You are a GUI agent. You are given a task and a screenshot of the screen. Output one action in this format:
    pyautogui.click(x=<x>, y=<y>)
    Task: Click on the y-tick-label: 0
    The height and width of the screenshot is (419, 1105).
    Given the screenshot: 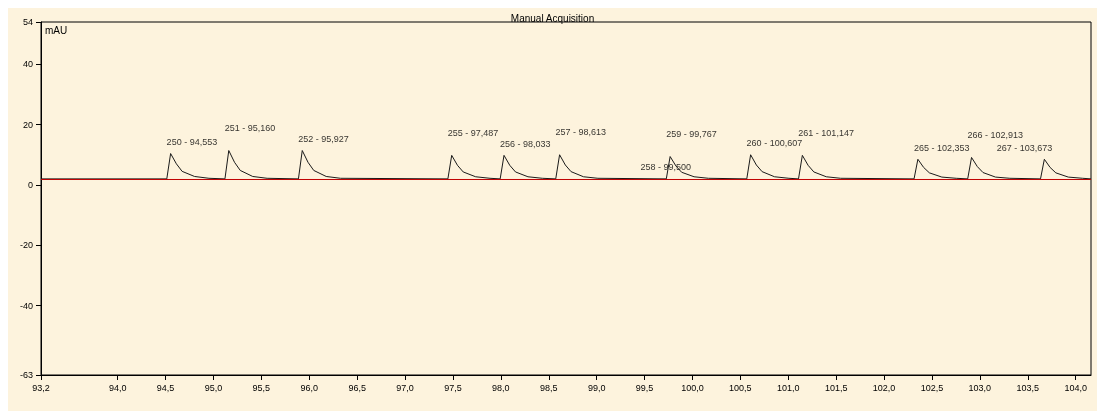 What is the action you would take?
    pyautogui.click(x=30, y=184)
    